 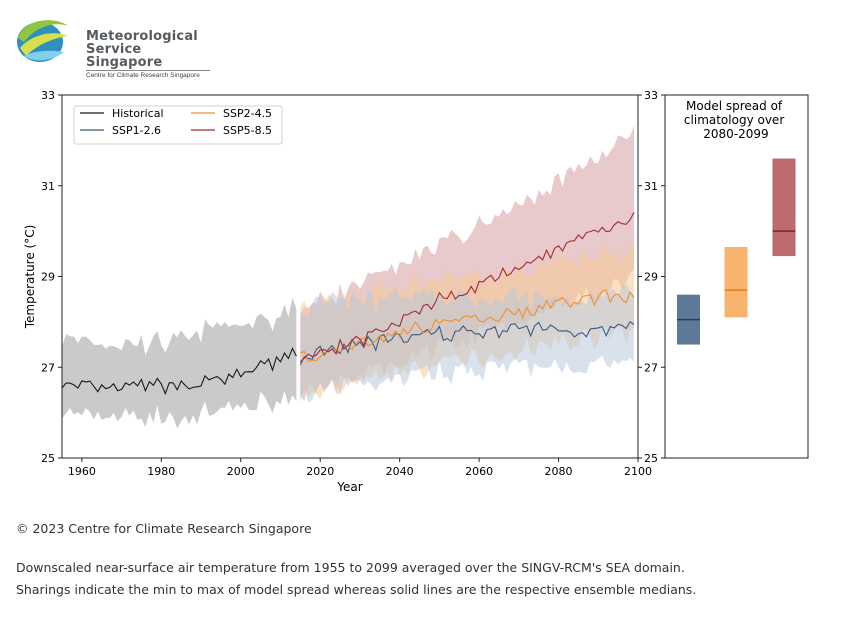 I want to click on x-tick-label: 1980, so click(x=161, y=471).